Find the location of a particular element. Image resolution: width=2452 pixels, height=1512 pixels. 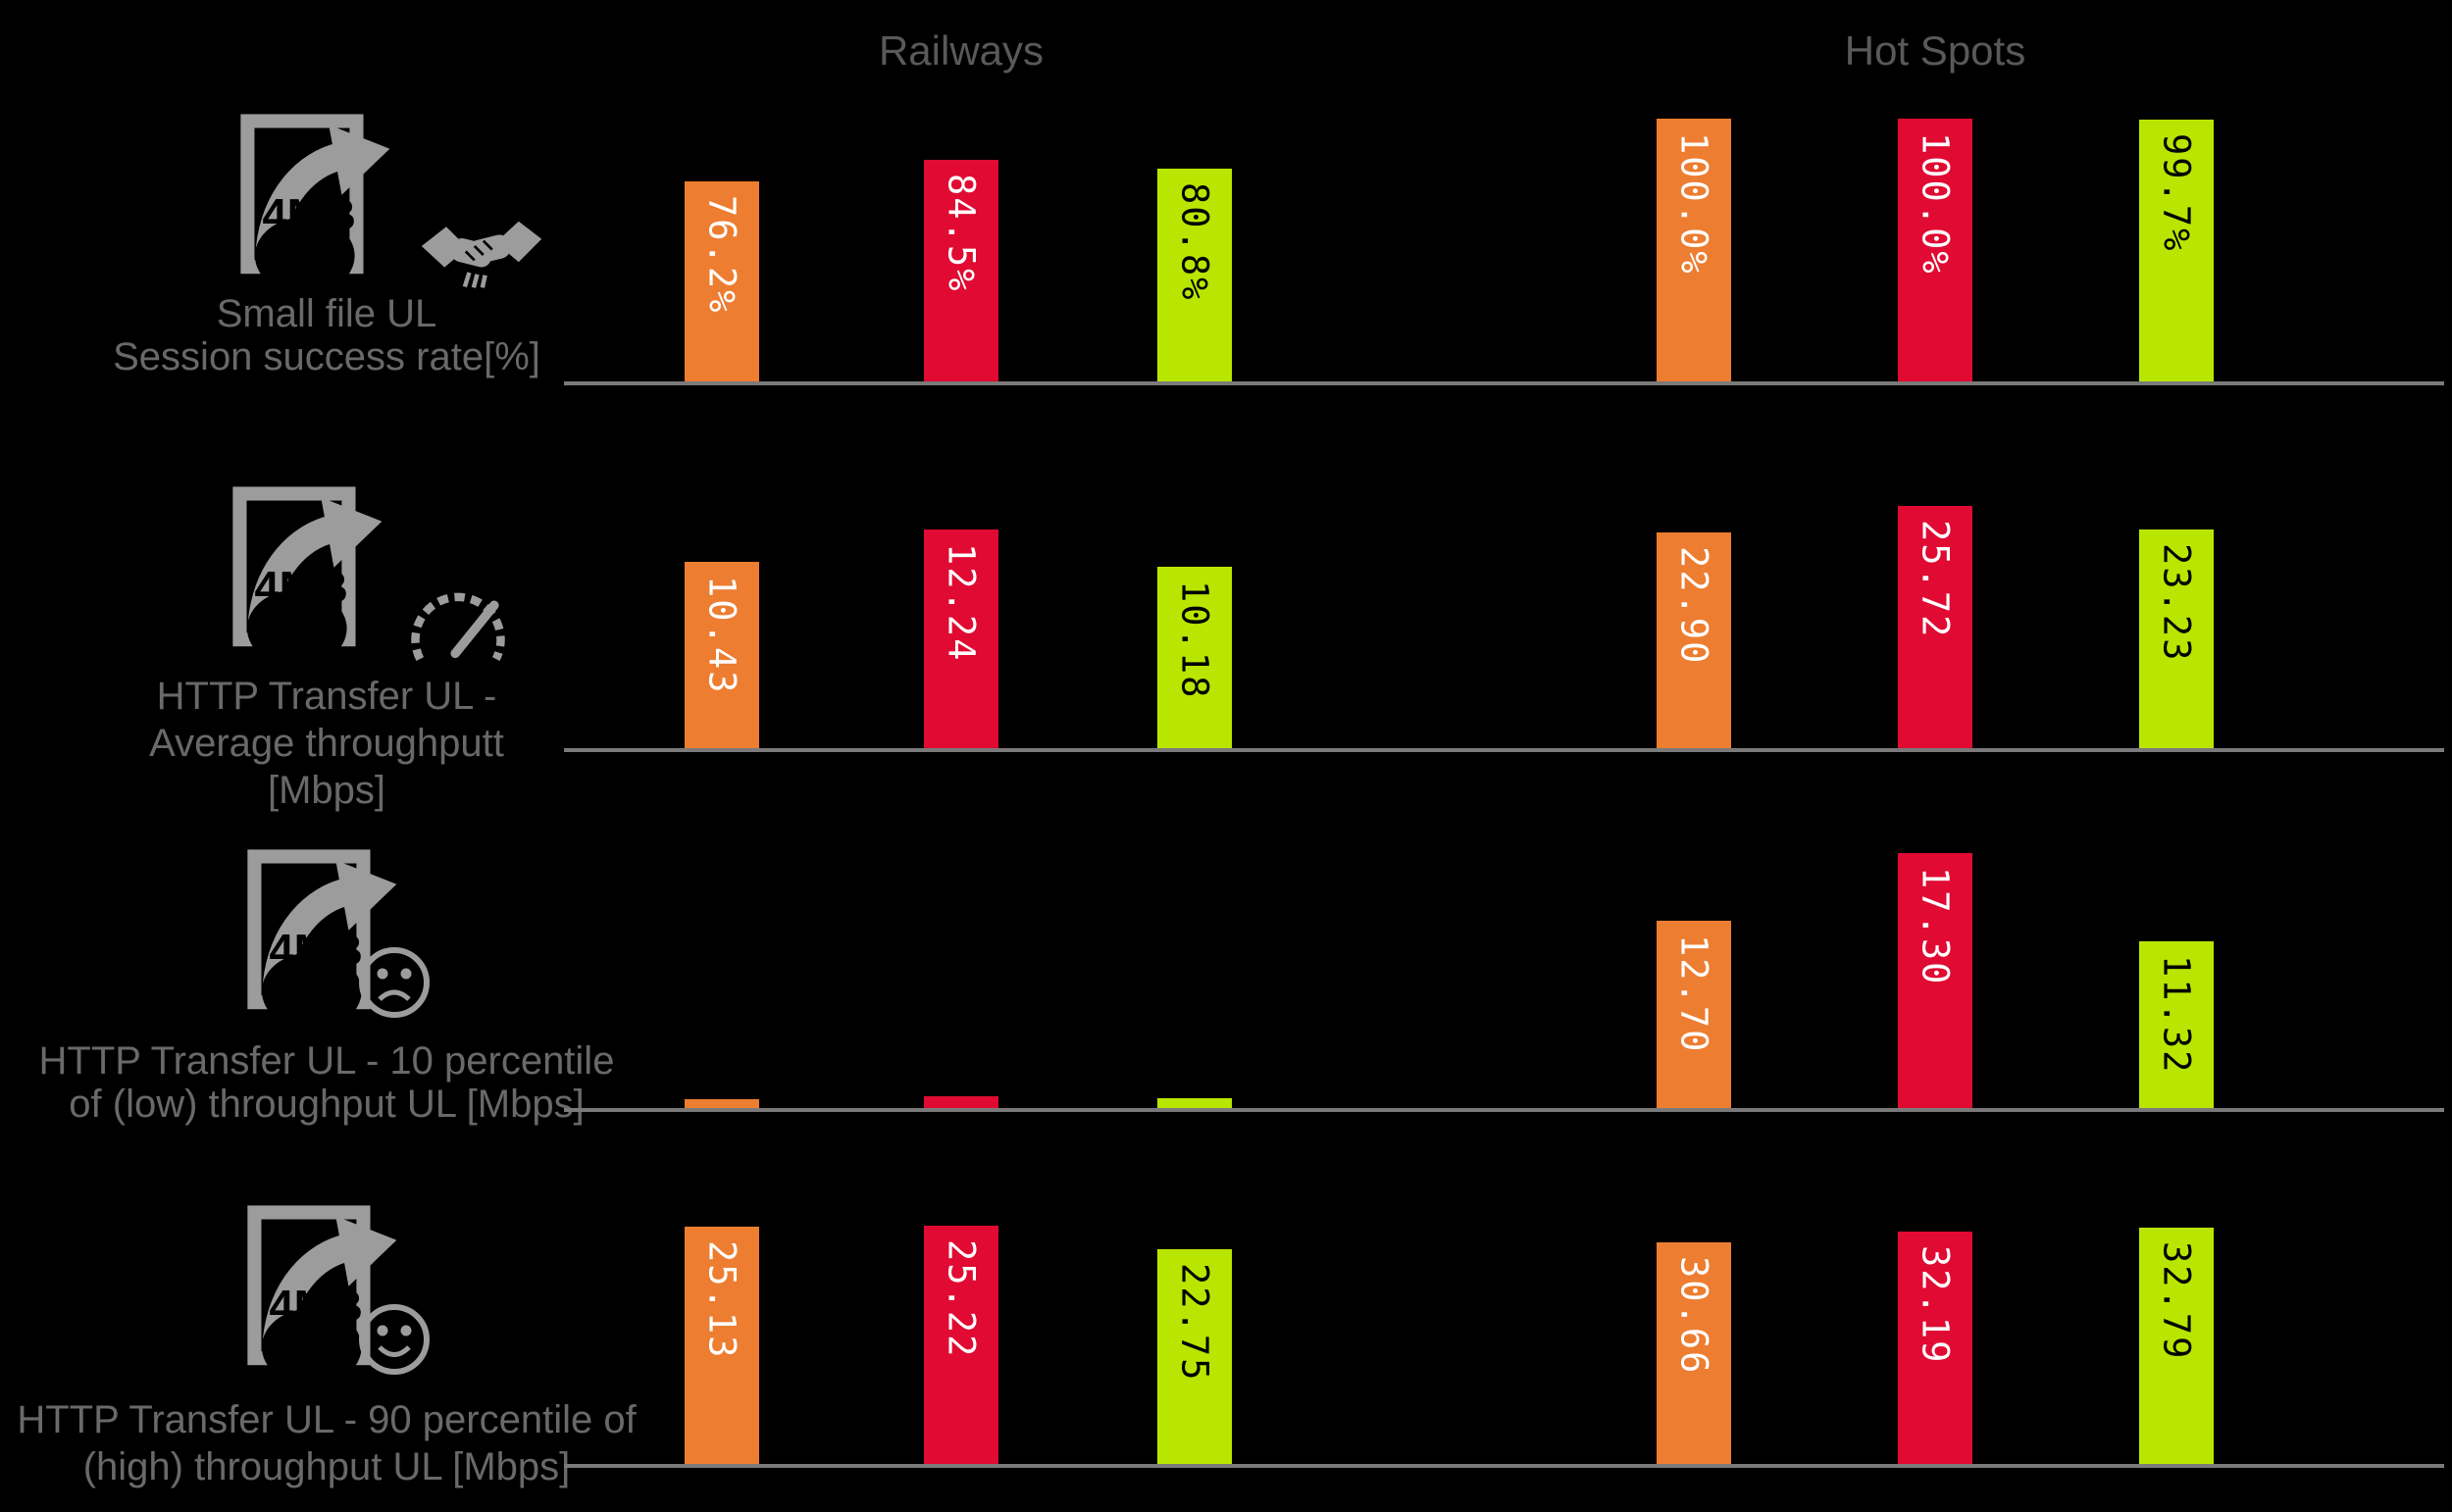

bar-value-label: 23.23 is located at coordinates (2176, 640).